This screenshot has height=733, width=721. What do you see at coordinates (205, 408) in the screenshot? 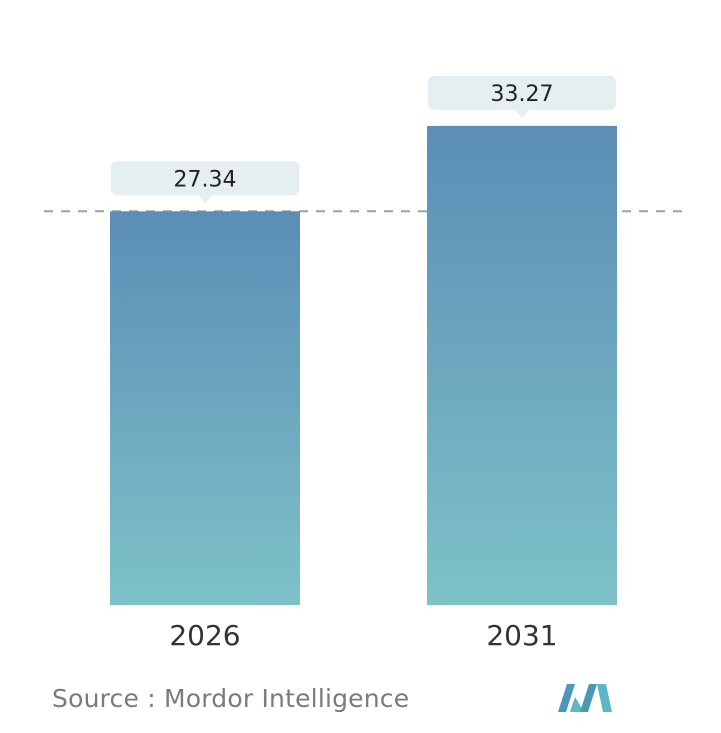
I see `bar-2026` at bounding box center [205, 408].